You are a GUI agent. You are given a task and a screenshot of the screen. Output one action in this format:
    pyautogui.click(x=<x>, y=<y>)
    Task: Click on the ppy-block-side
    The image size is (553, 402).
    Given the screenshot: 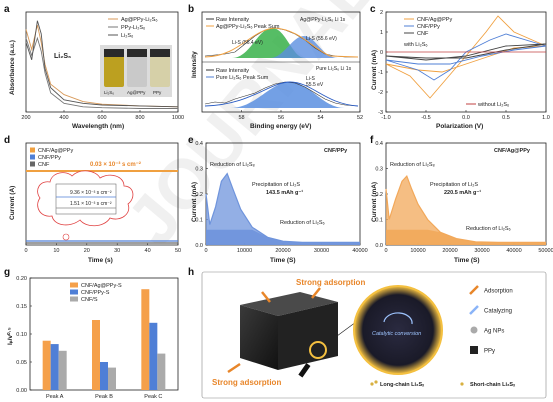 What is the action you would take?
    pyautogui.click(x=308, y=336)
    